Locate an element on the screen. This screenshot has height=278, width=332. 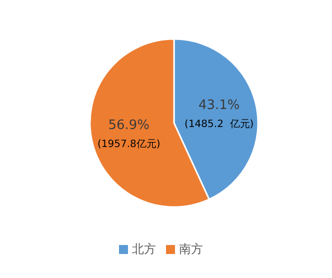
legend-label: 南方 is located at coordinates (191, 249).